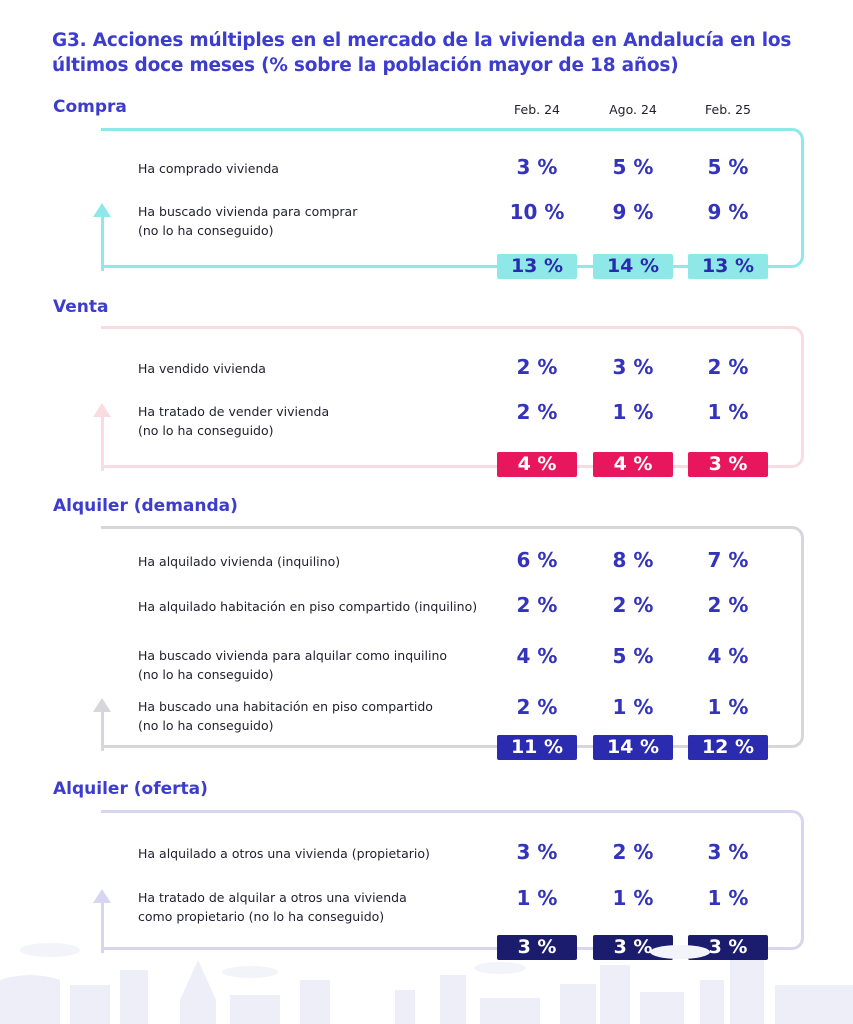  Describe the element at coordinates (145, 506) in the screenshot. I see `section-title-alquiler-demanda: Alquiler (demanda)` at that location.